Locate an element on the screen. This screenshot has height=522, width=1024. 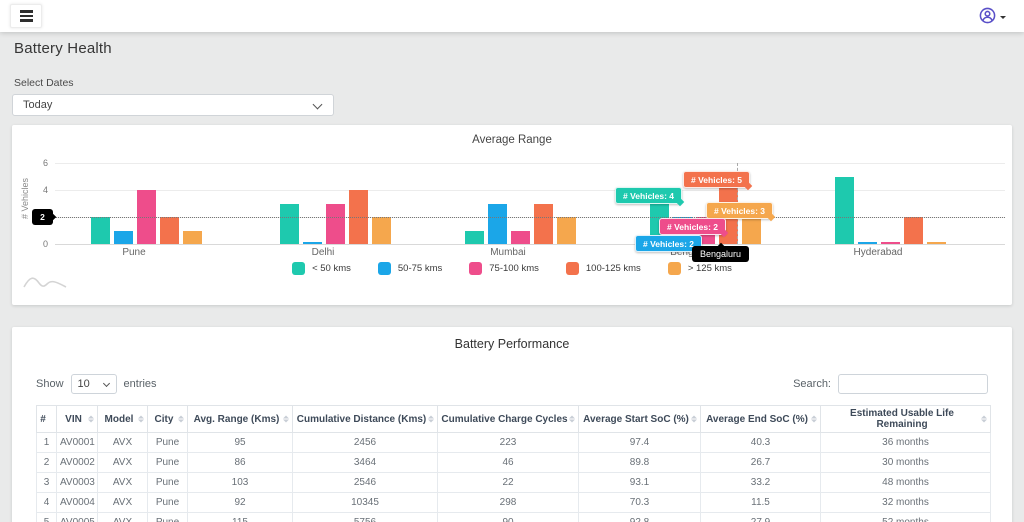
account-menu-button is located at coordinates (992, 15).